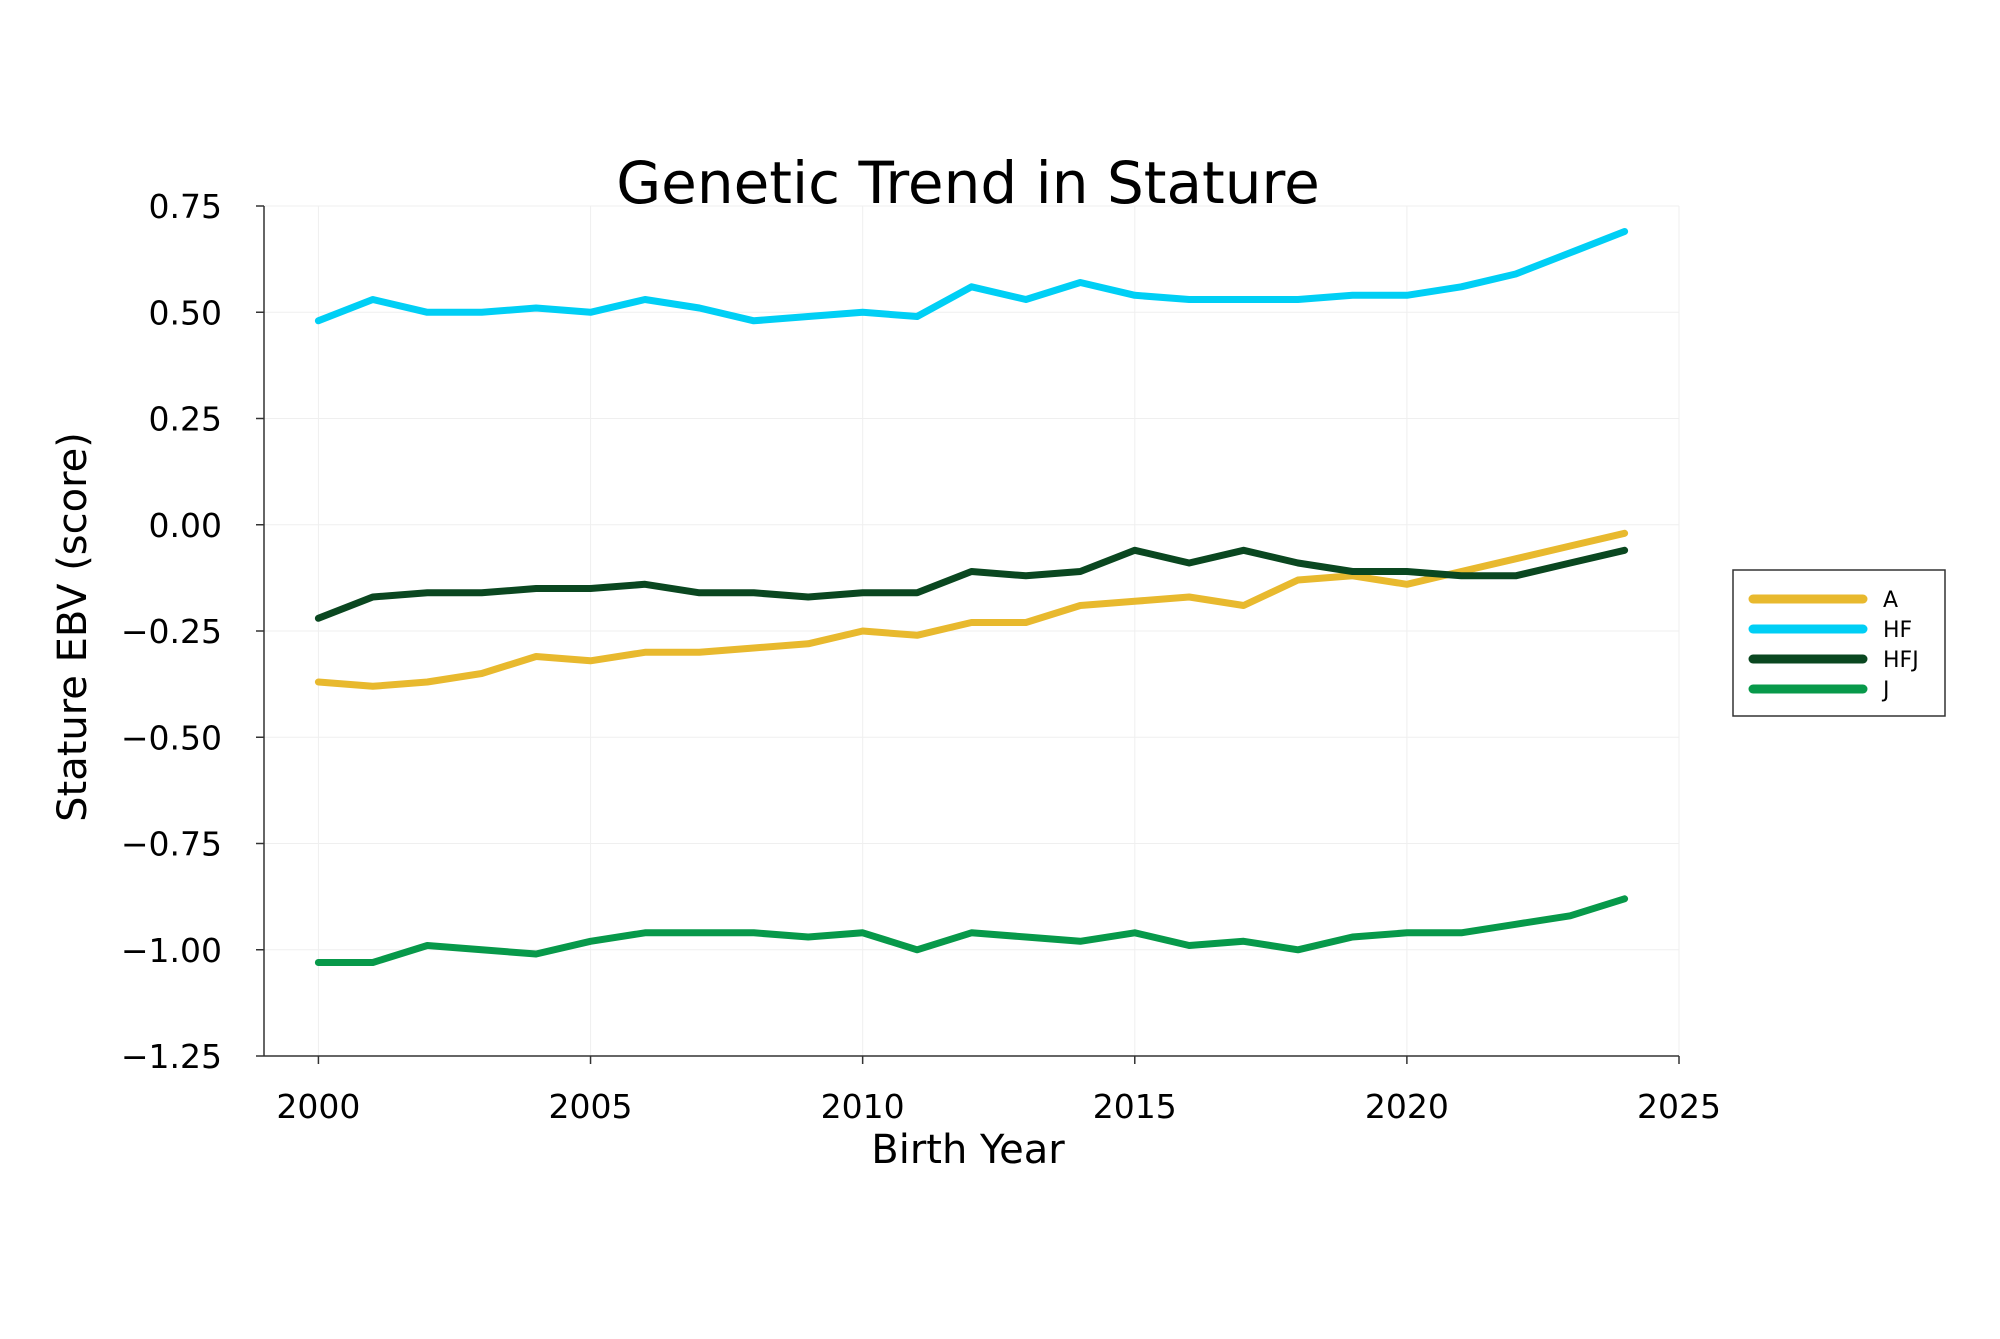 Image resolution: width=2000 pixels, height=1339 pixels. I want to click on y-tick-label: 0.25, so click(185, 419).